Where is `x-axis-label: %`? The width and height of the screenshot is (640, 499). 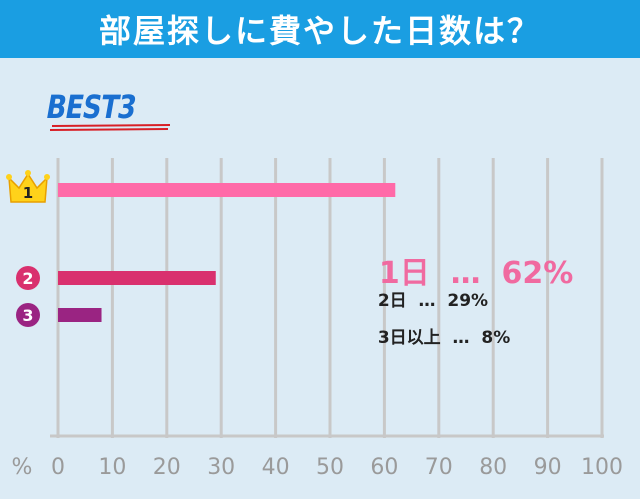
x-axis-label: % is located at coordinates (22, 467).